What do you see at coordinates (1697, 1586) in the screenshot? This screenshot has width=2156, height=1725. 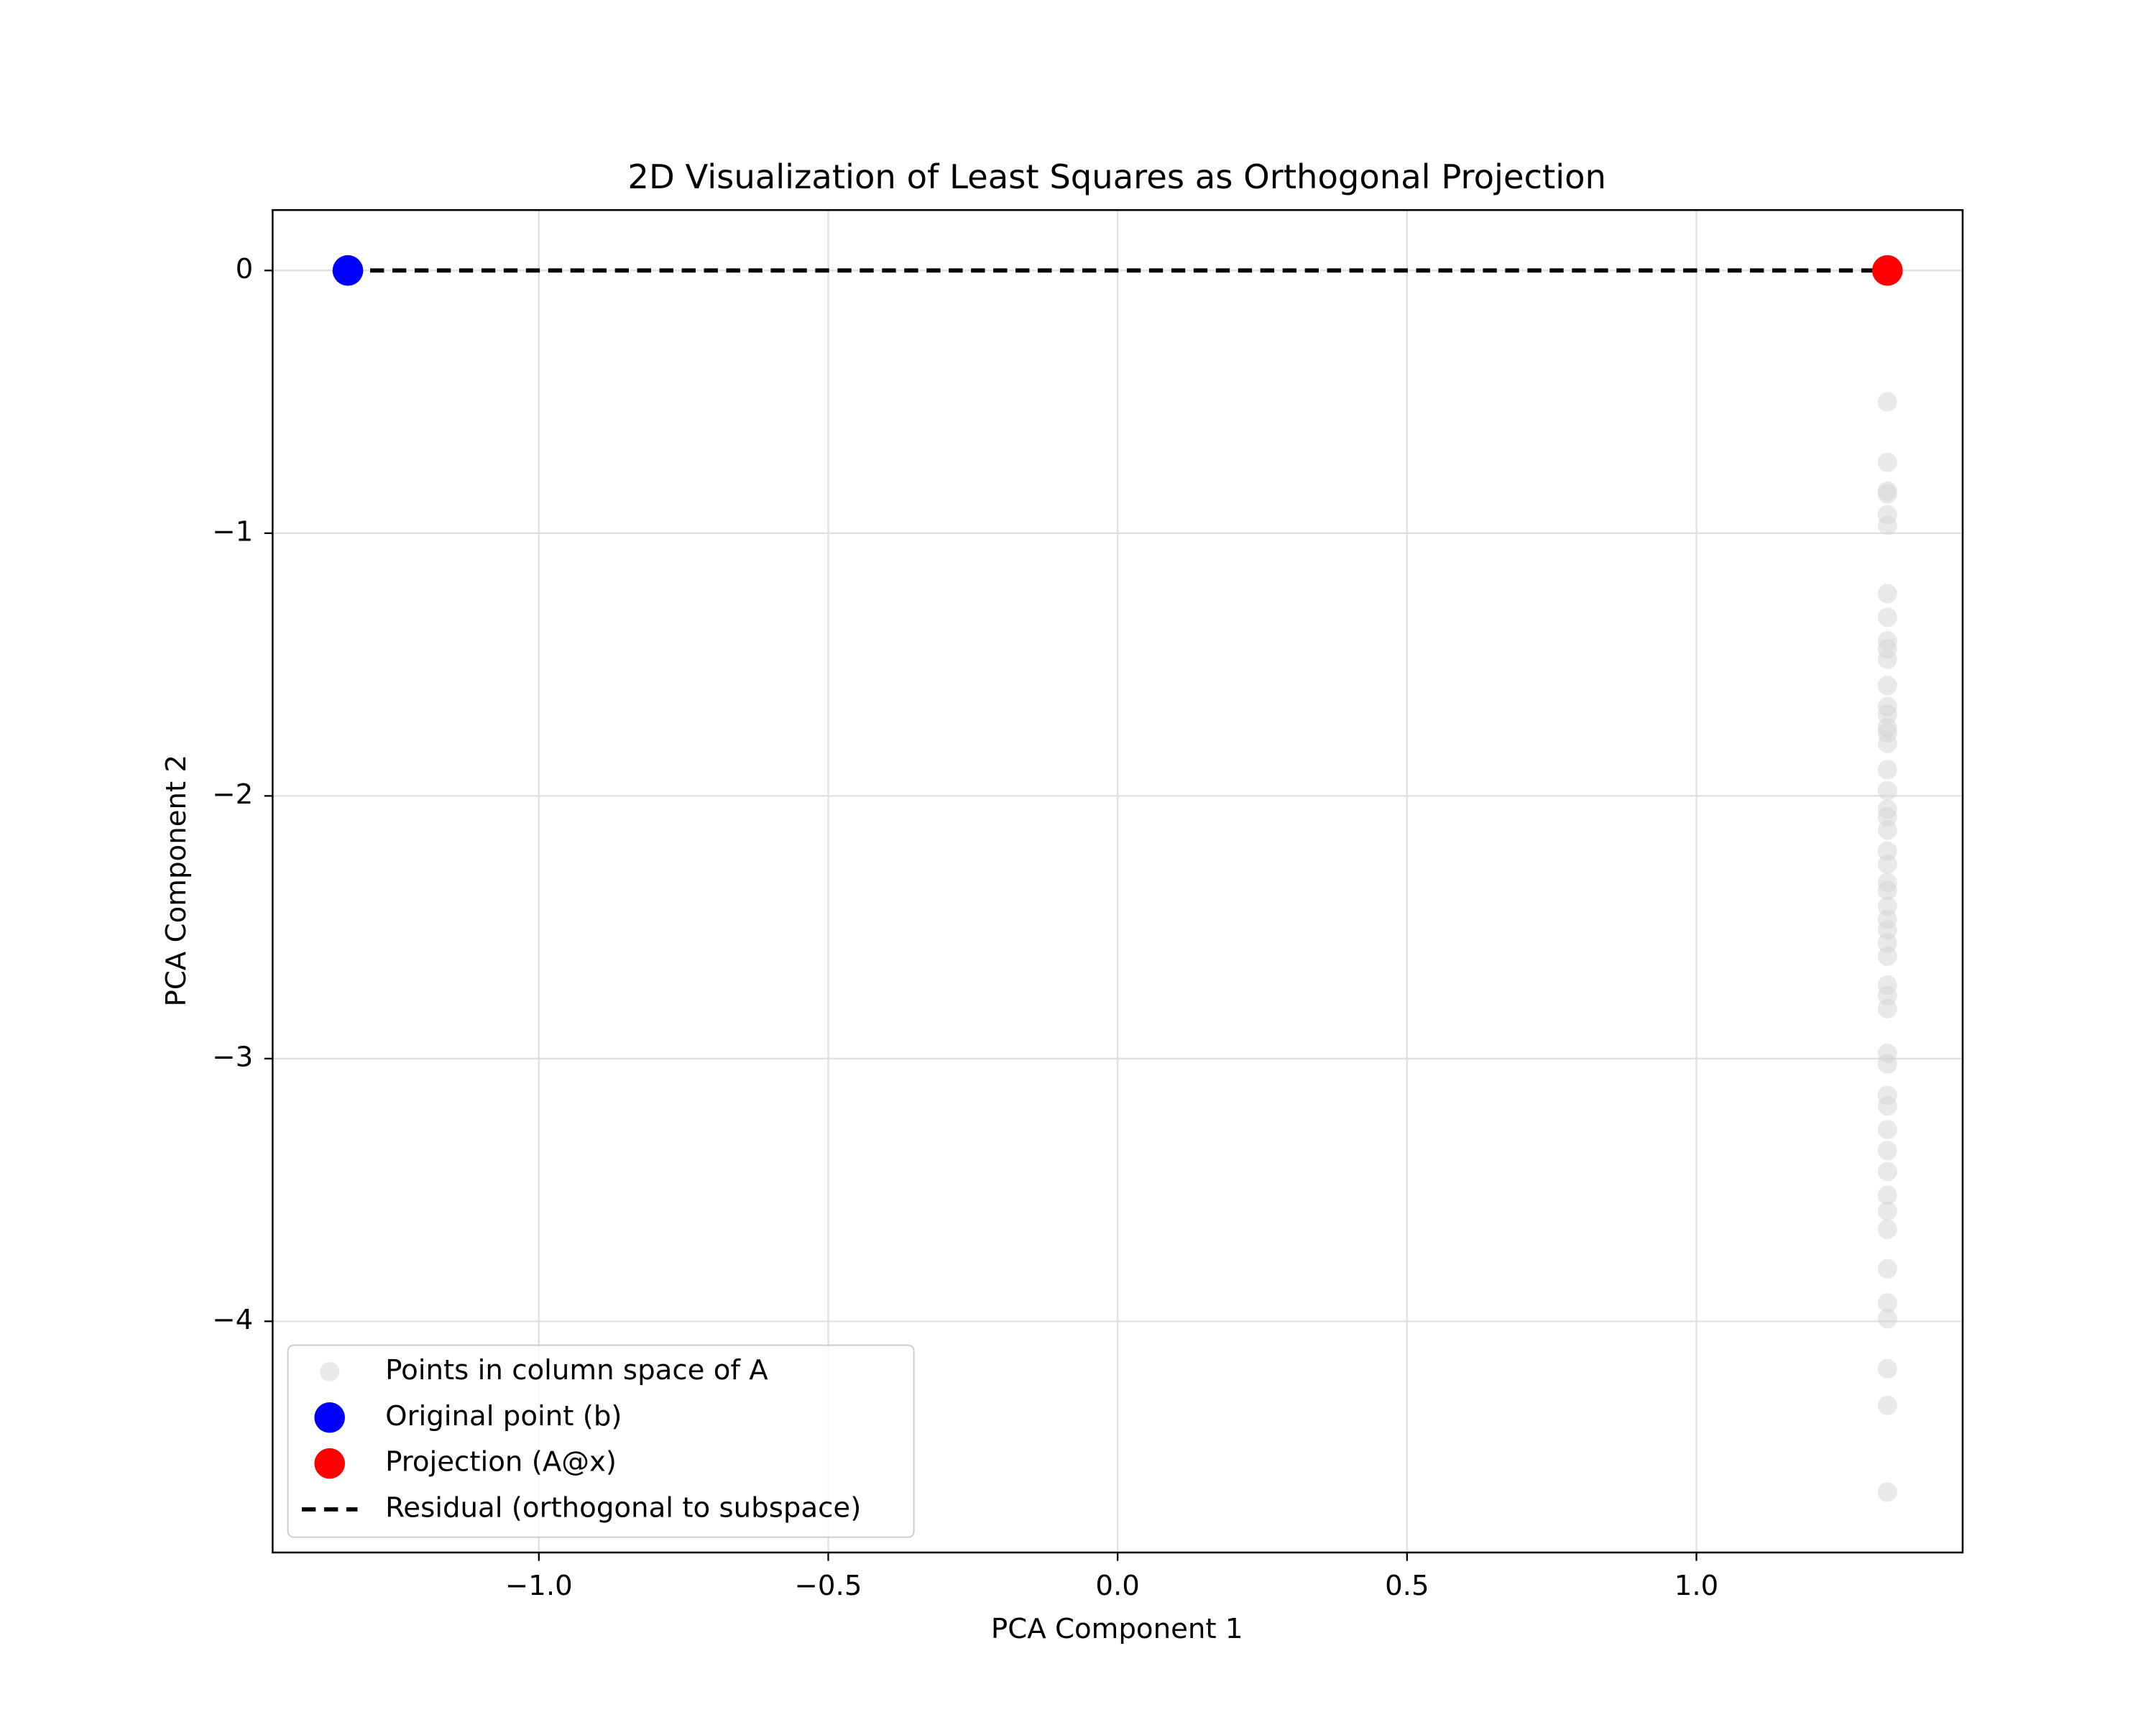 I see `x-tick-label: 1.0` at bounding box center [1697, 1586].